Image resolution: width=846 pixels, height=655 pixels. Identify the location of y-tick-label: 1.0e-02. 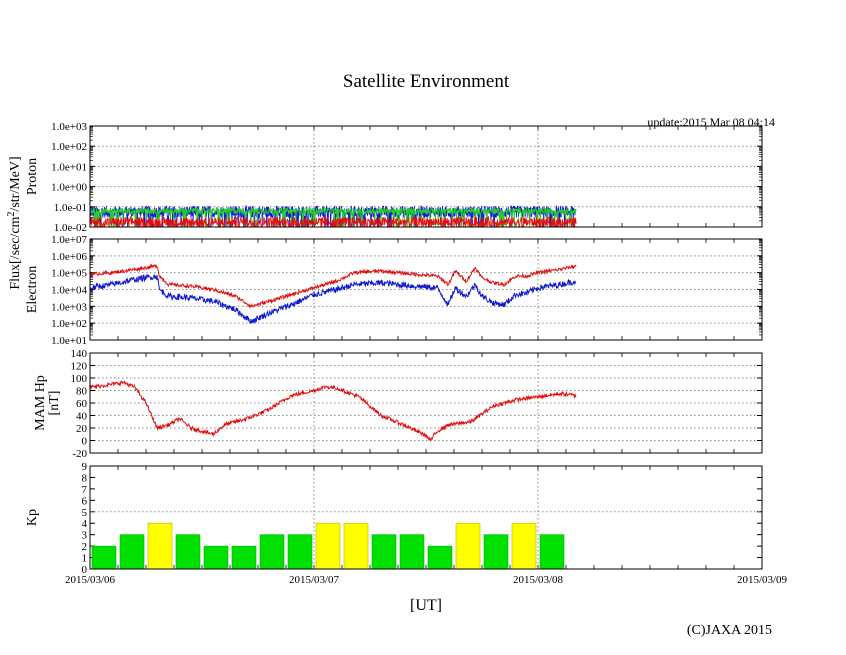
(70, 228).